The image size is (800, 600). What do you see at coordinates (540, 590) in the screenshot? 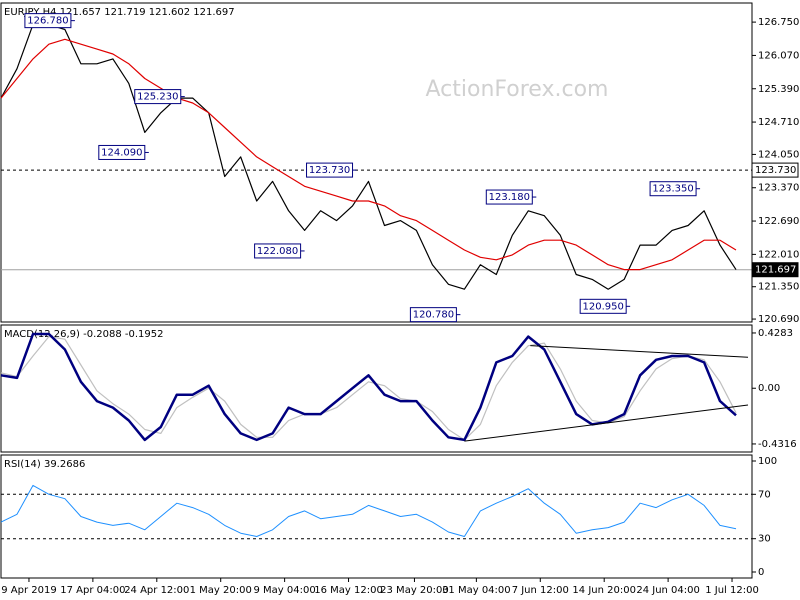
I see `x-tick-label: 7 Jun 12:00` at bounding box center [540, 590].